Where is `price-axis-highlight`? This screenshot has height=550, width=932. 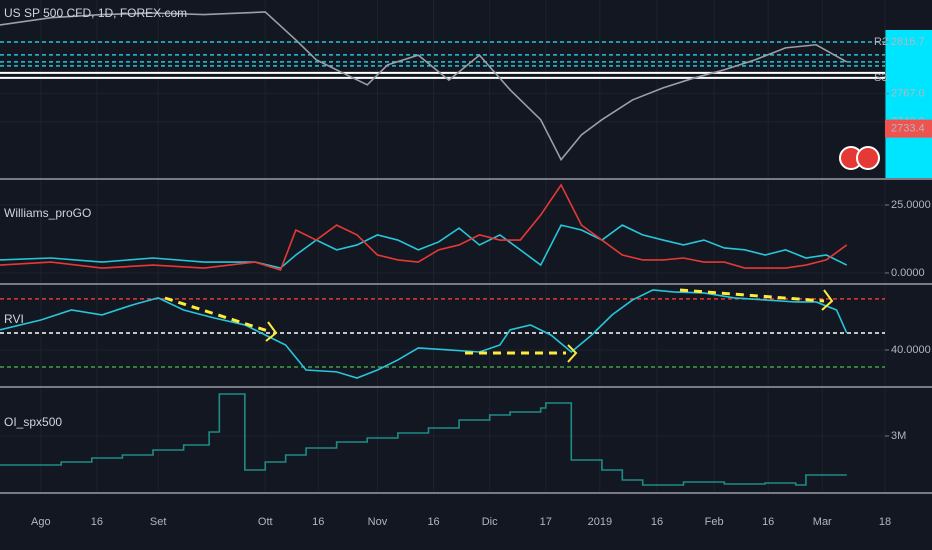 price-axis-highlight is located at coordinates (908, 104).